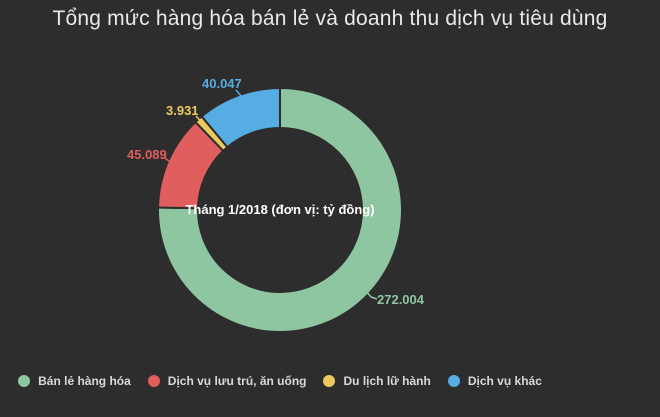 The height and width of the screenshot is (417, 660). I want to click on donut-center-label: Tháng 1/2018 (đơn vị: tỷ đồng), so click(280, 209).